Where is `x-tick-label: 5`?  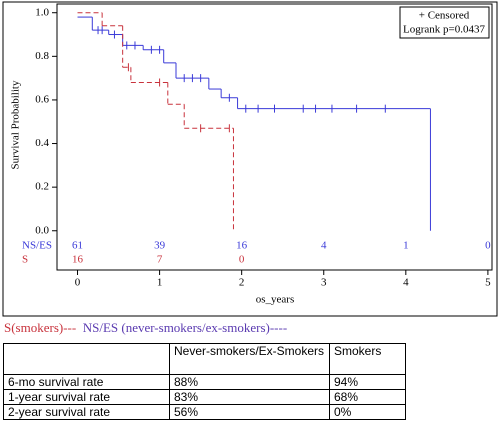
x-tick-label: 5 is located at coordinates (488, 283).